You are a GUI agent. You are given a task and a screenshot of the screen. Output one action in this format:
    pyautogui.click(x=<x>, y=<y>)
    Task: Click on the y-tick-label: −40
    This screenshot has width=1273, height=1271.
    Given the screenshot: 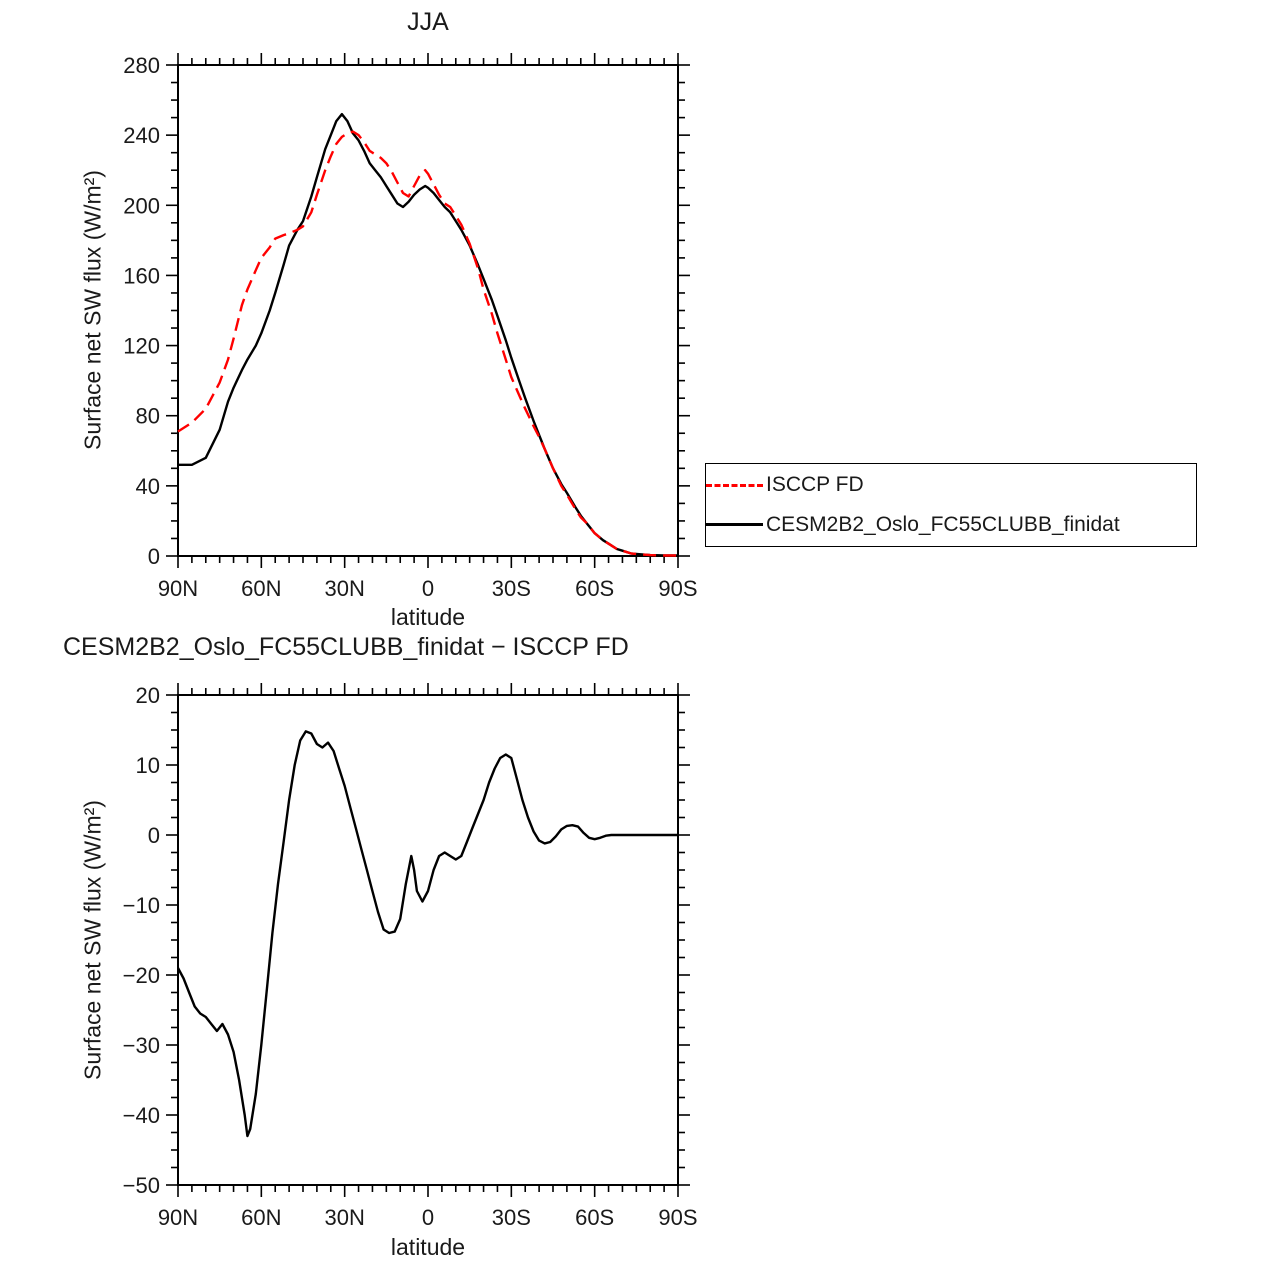 What is the action you would take?
    pyautogui.click(x=141, y=1115)
    